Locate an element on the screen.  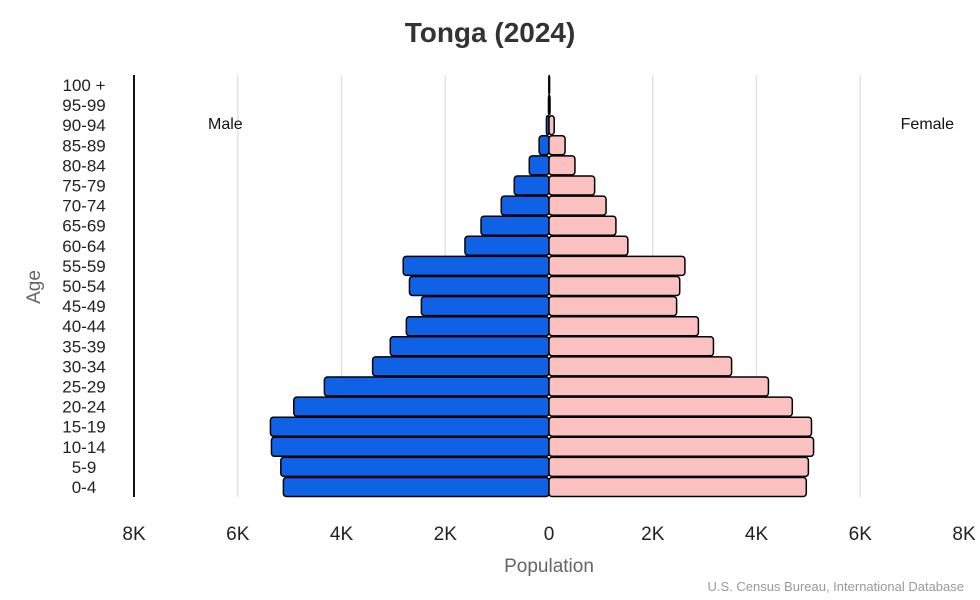
age-group-label: 25-29 is located at coordinates (83, 387).